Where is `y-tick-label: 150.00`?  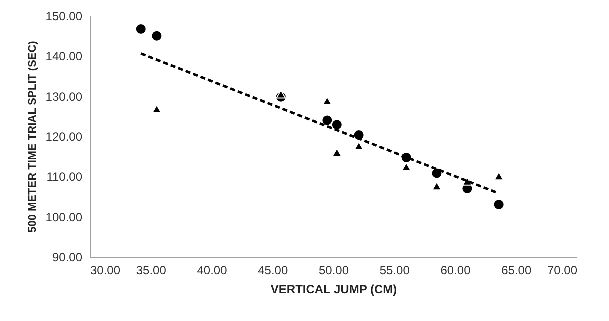
y-tick-label: 150.00 is located at coordinates (64, 17).